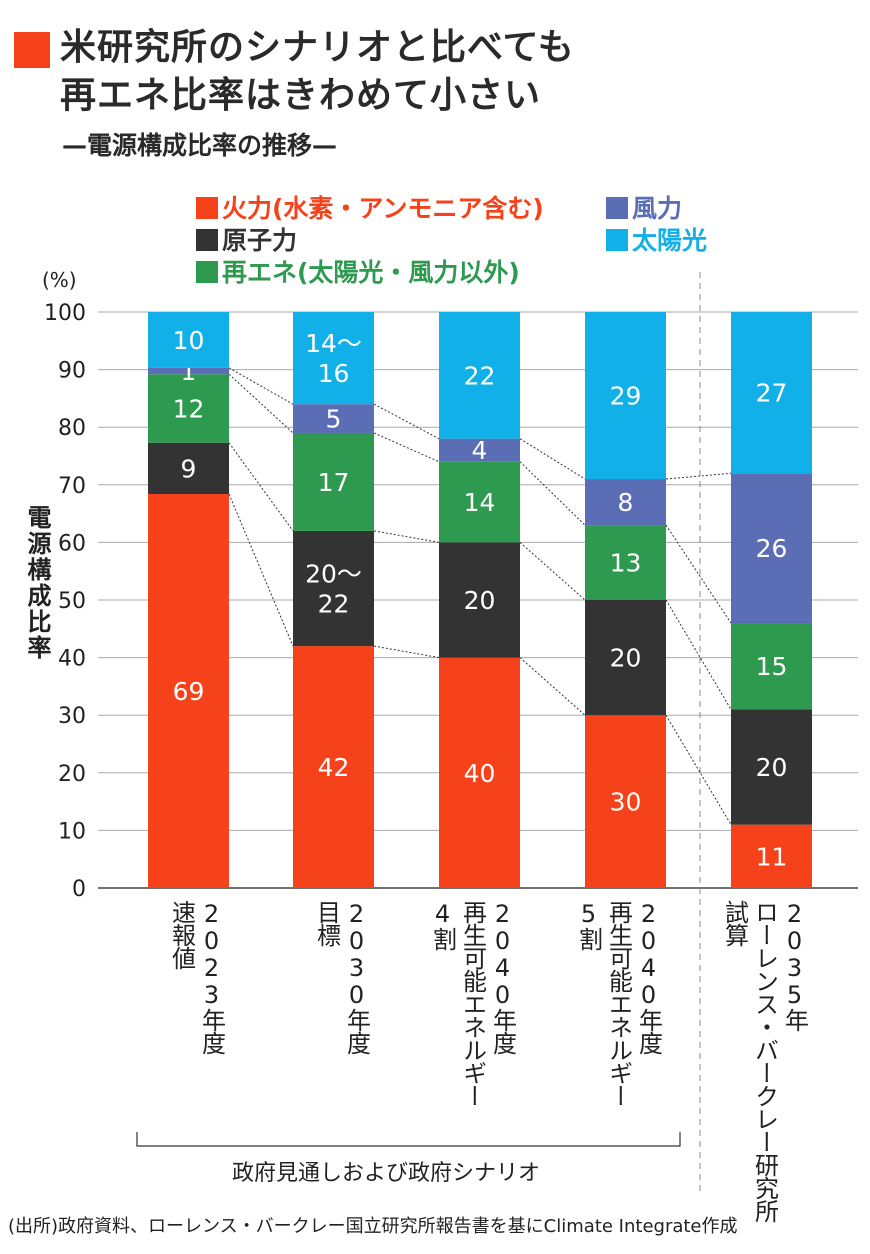  Describe the element at coordinates (442, 925) in the screenshot. I see `x-tick-label-line: 4割` at that location.